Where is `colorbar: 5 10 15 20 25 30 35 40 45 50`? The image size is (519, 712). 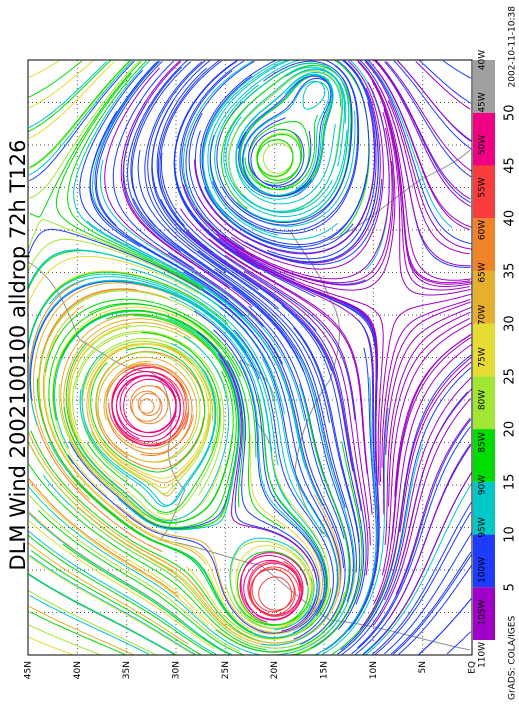 colorbar: 5 10 15 20 25 30 35 40 45 50 is located at coordinates (495, 350).